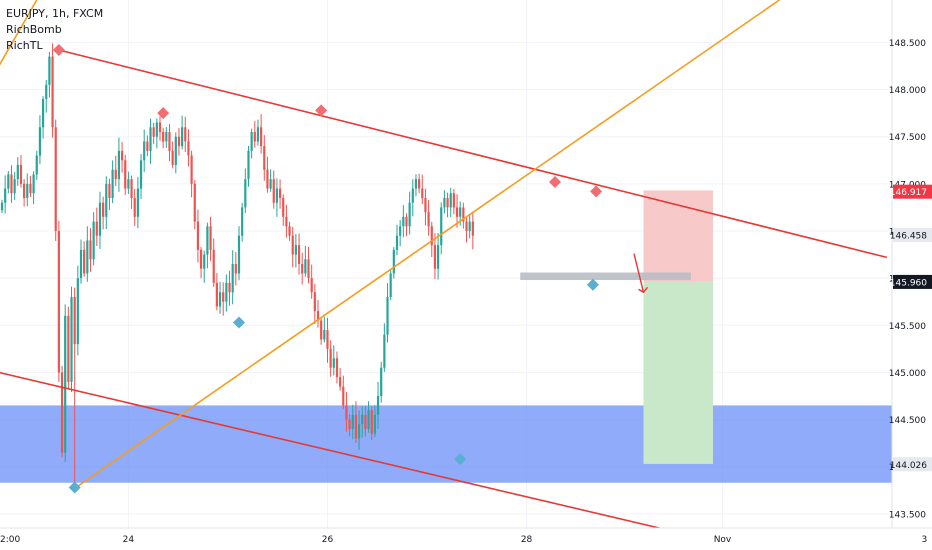 The width and height of the screenshot is (932, 550). What do you see at coordinates (907, 44) in the screenshot?
I see `price-tick-label: 148.500` at bounding box center [907, 44].